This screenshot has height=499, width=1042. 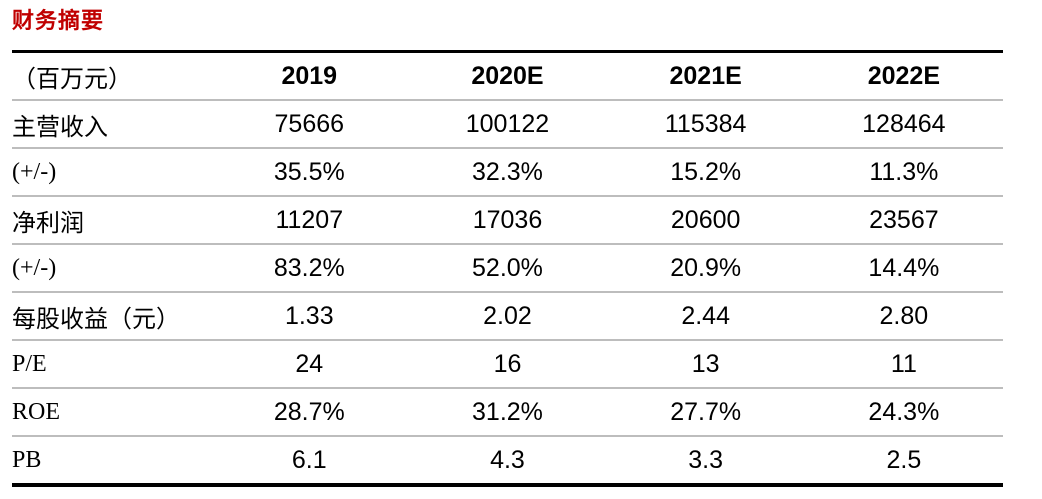 What do you see at coordinates (903, 364) in the screenshot?
I see `cell-value: 11` at bounding box center [903, 364].